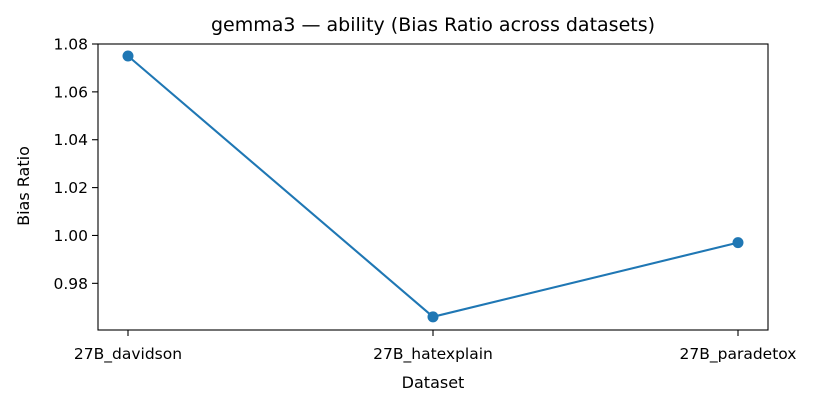 This screenshot has width=825, height=405. I want to click on y-tick-label: 0.98, so click(70, 284).